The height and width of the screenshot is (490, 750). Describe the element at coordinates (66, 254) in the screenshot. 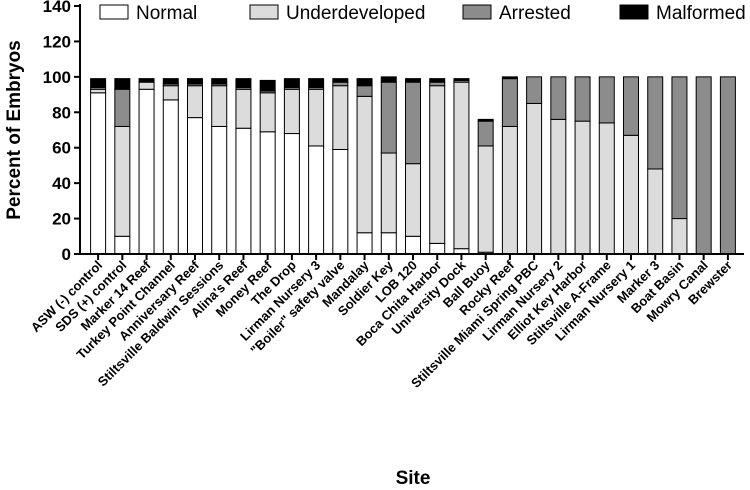

I see `y-tick-label: 0` at that location.